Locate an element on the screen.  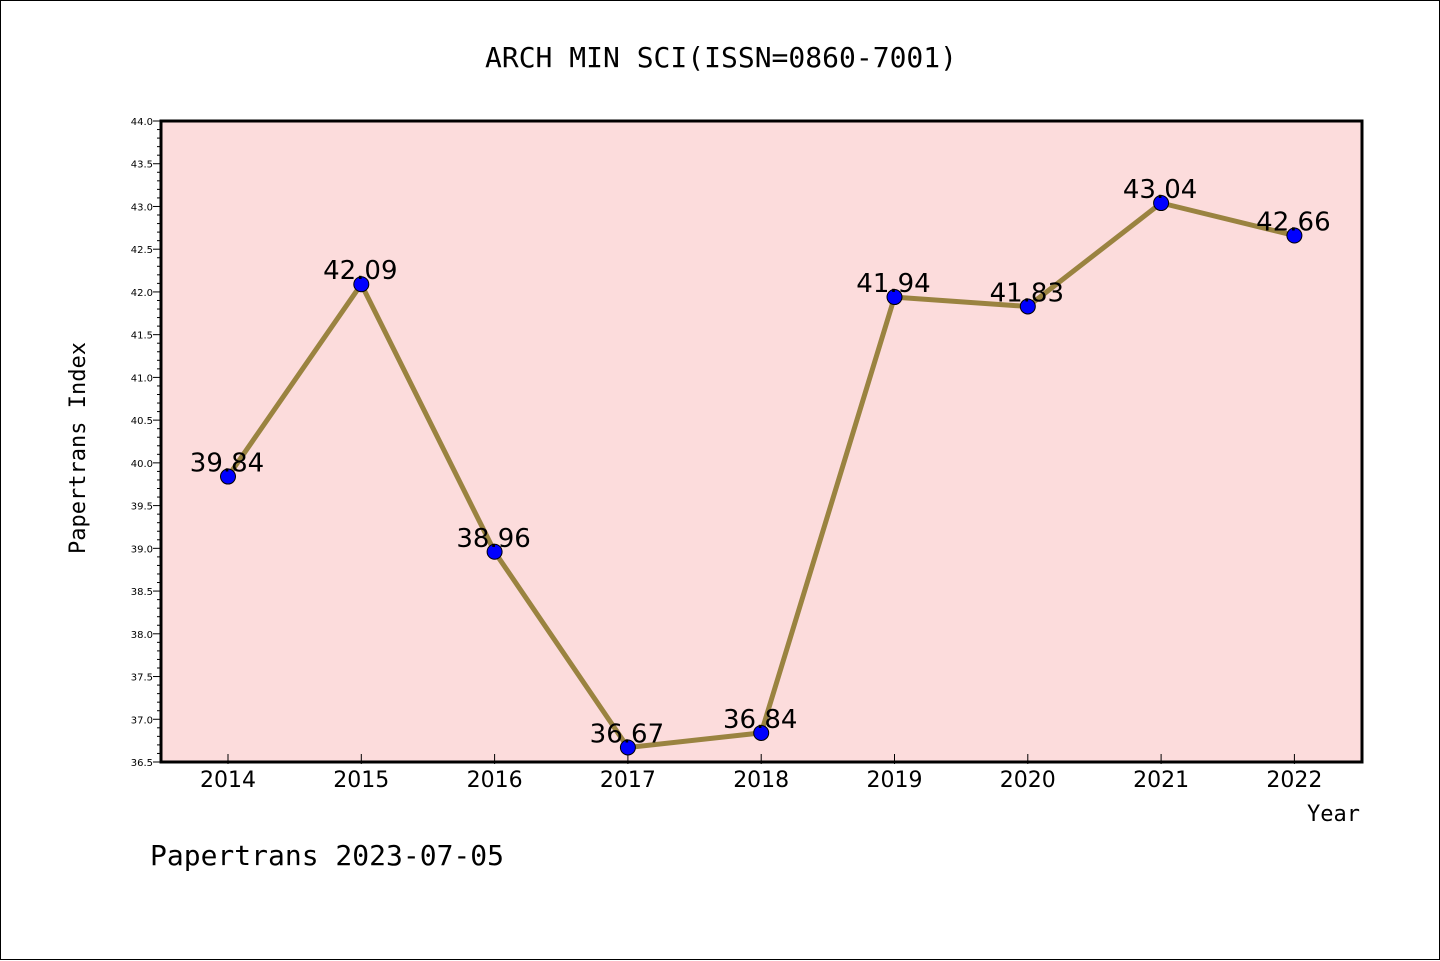
y-tick-label: 44.0 is located at coordinates (142, 122).